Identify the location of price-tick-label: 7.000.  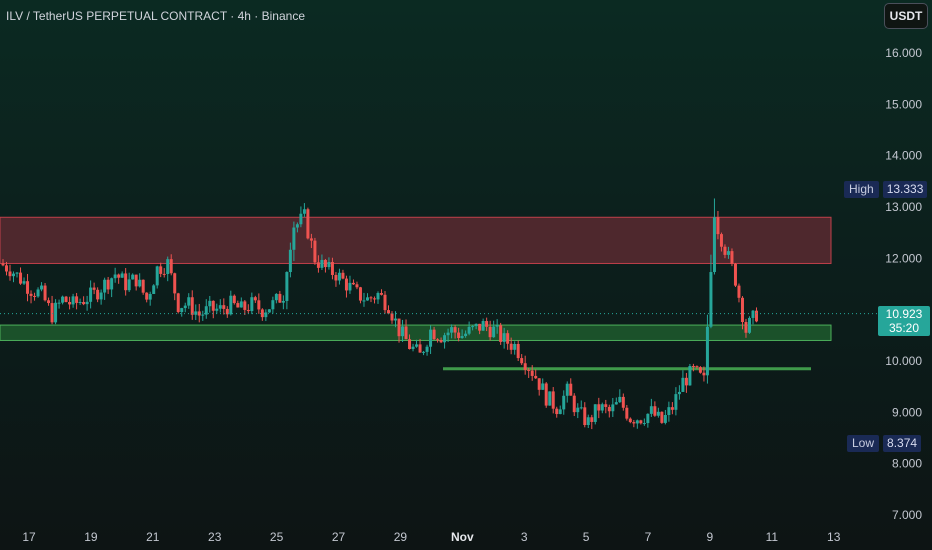
(907, 515).